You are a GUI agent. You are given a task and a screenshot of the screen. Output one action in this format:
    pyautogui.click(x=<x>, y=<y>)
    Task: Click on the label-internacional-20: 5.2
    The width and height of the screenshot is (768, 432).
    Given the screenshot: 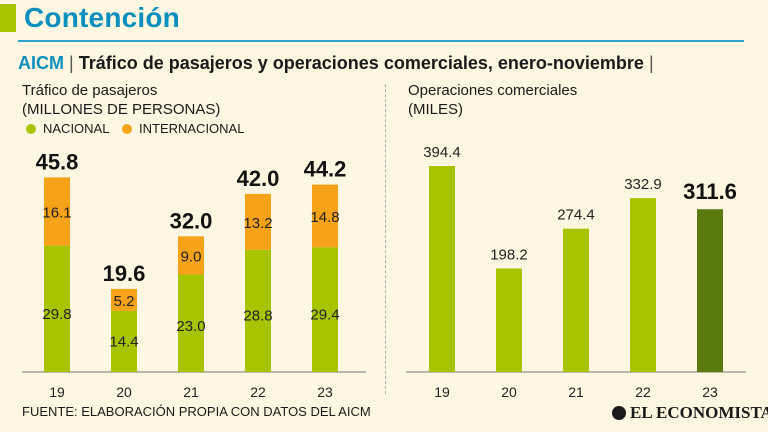 What is the action you would take?
    pyautogui.click(x=124, y=301)
    